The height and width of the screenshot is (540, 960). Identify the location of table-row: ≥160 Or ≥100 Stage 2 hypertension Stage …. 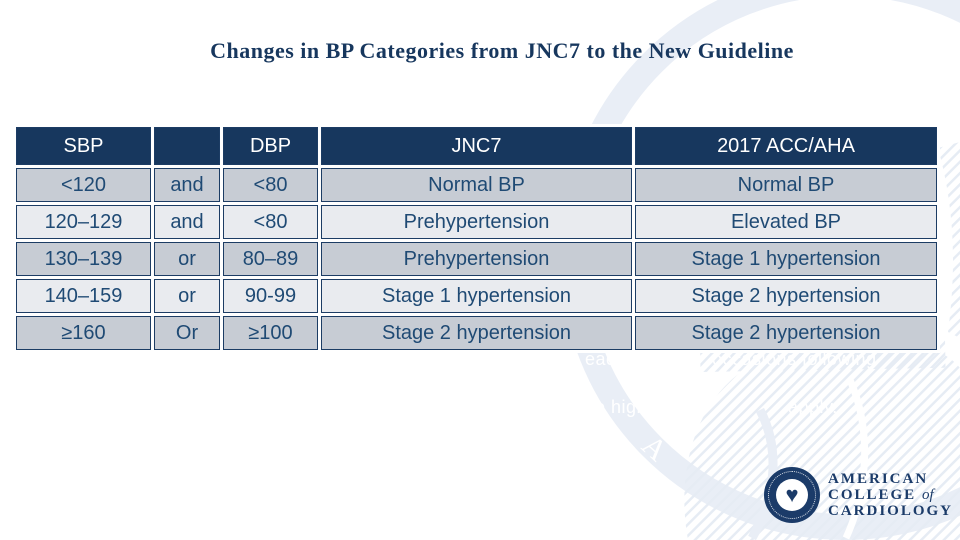
(476, 333).